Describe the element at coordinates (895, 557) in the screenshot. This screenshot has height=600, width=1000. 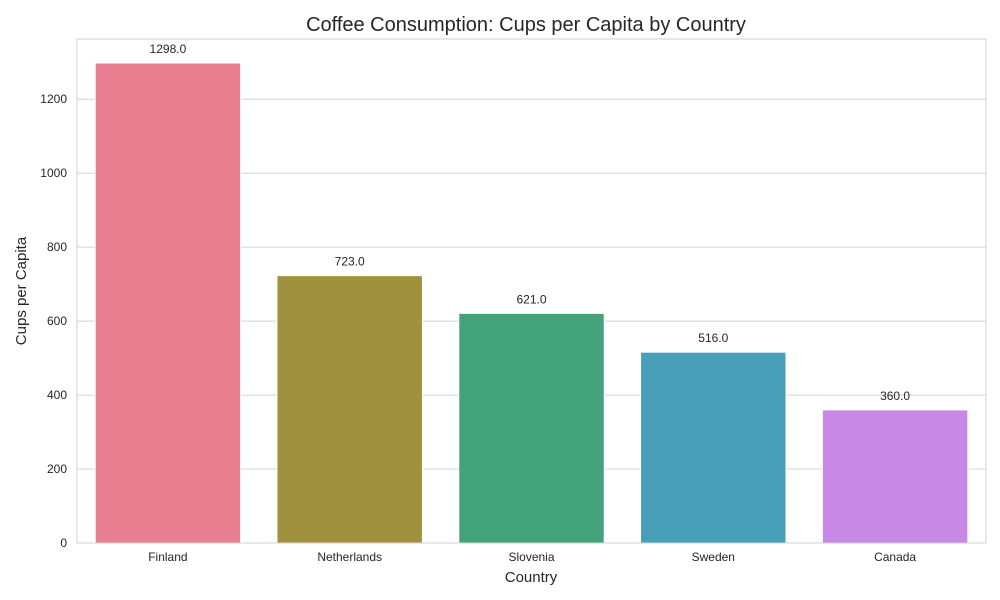
I see `x-tick-label: Canada` at that location.